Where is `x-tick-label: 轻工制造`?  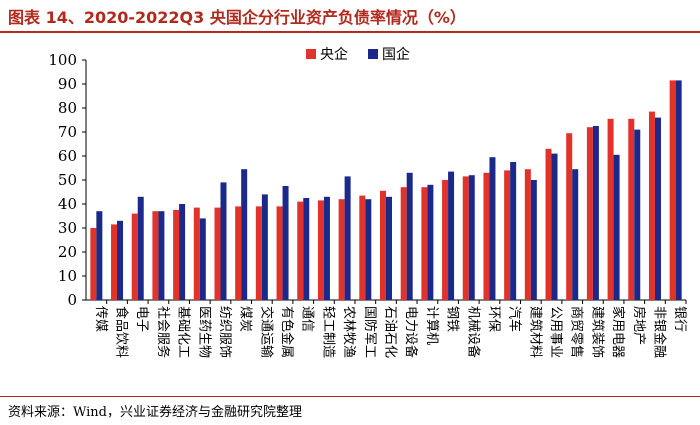
x-tick-label: 轻工制造 is located at coordinates (327, 332).